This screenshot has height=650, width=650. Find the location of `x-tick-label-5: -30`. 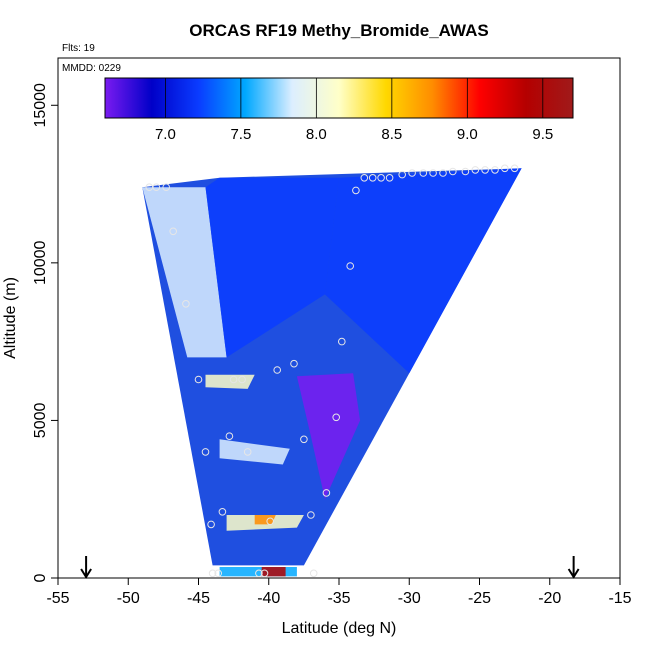

x-tick-label-5: -30 is located at coordinates (409, 598).